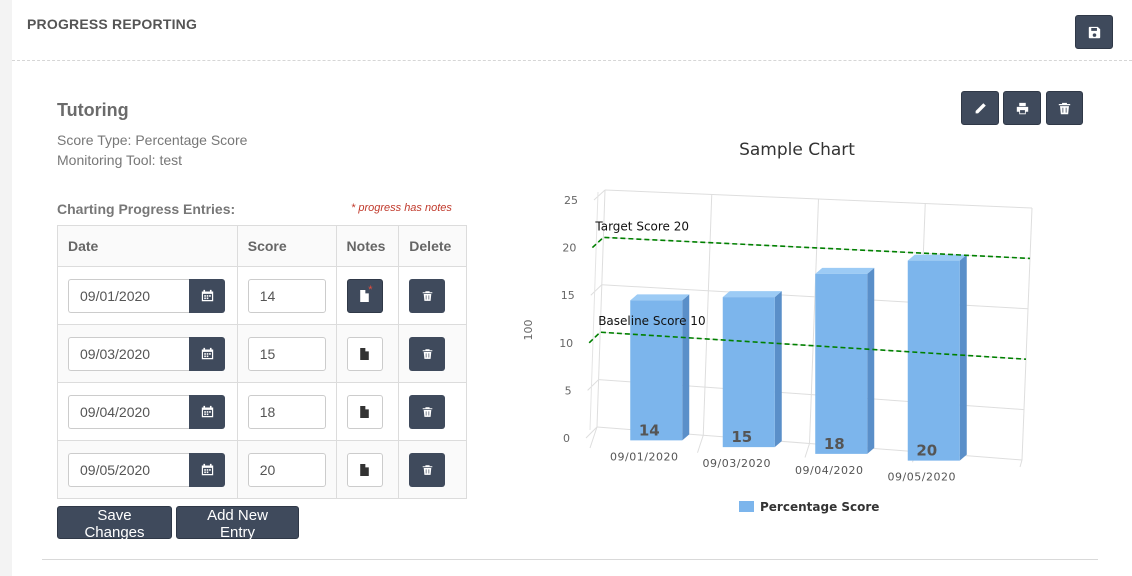 The image size is (1132, 576). I want to click on reference-line-label: Target Score 20, so click(641, 226).